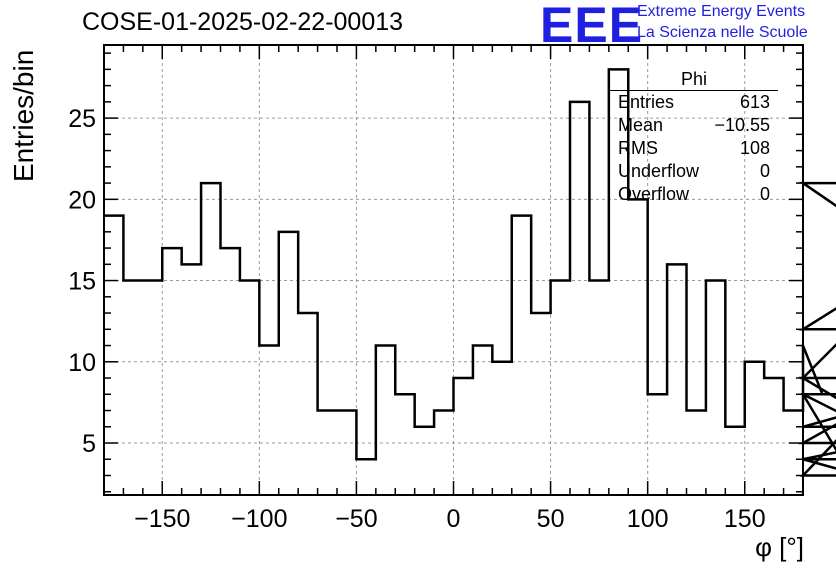 The height and width of the screenshot is (572, 836). Describe the element at coordinates (551, 519) in the screenshot. I see `x-tick-label: 50` at that location.